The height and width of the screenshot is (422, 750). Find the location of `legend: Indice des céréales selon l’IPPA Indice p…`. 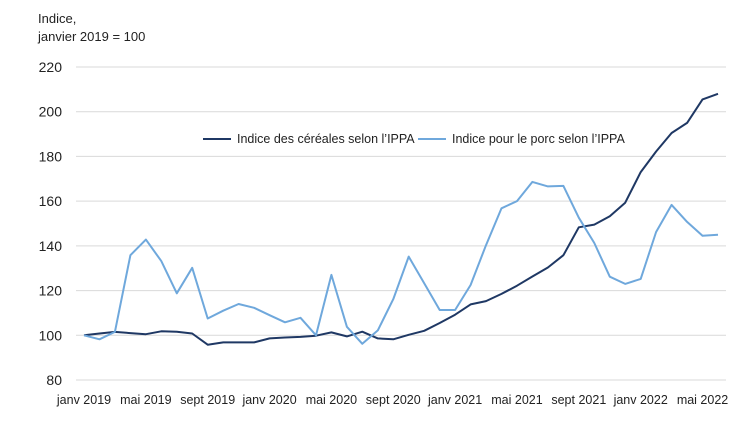

legend: Indice des céréales selon l’IPPA Indice p… is located at coordinates (414, 139).